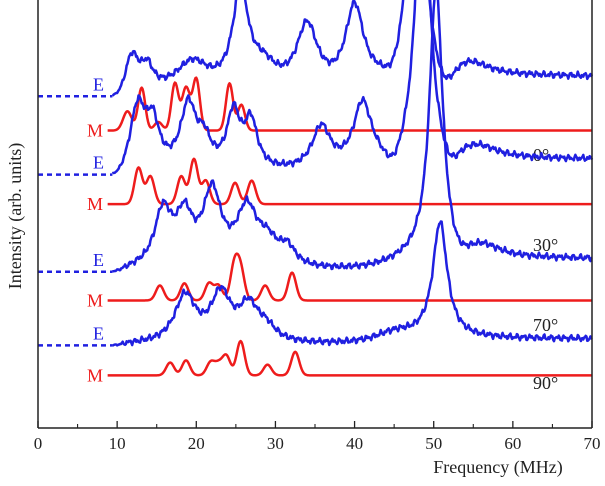 Image resolution: width=605 pixels, height=486 pixels. I want to click on x-tick-label: 20, so click(196, 443).